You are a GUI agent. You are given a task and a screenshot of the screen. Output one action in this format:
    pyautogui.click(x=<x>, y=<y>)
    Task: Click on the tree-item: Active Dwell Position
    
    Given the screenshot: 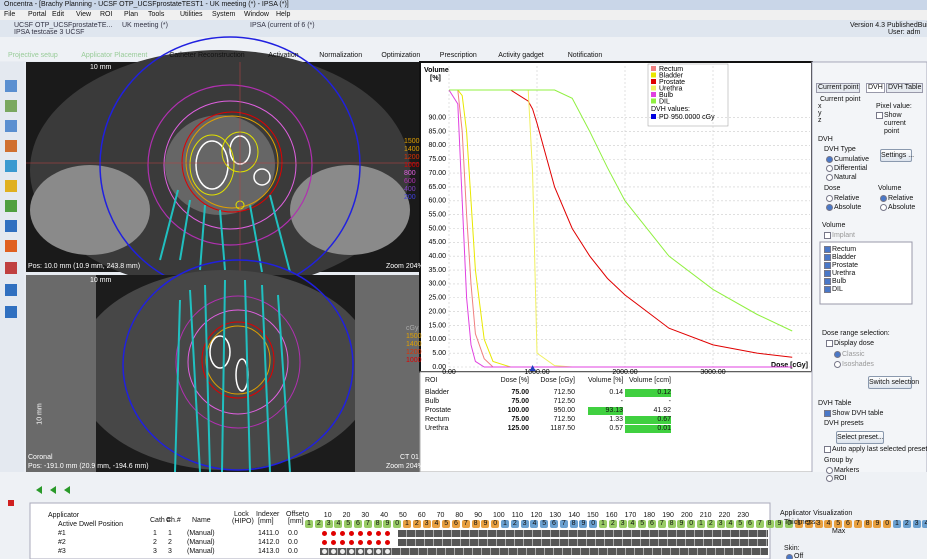 What is the action you would take?
    pyautogui.click(x=90, y=524)
    